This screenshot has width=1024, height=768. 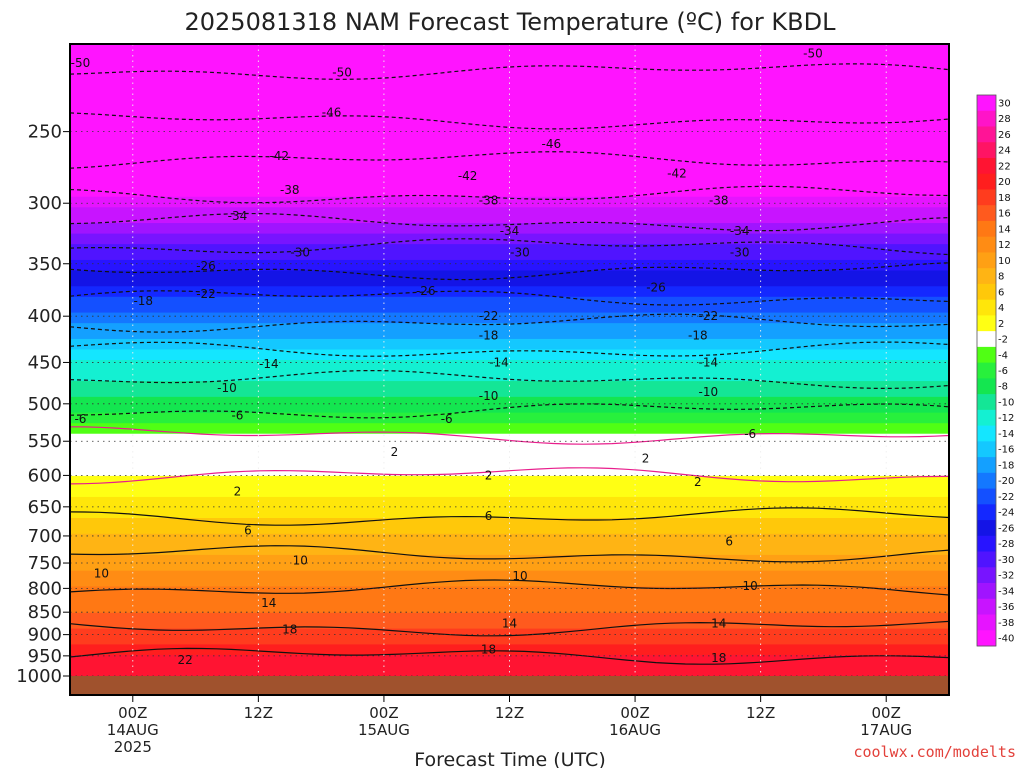 I want to click on y-tick-label: 900, so click(x=45, y=635).